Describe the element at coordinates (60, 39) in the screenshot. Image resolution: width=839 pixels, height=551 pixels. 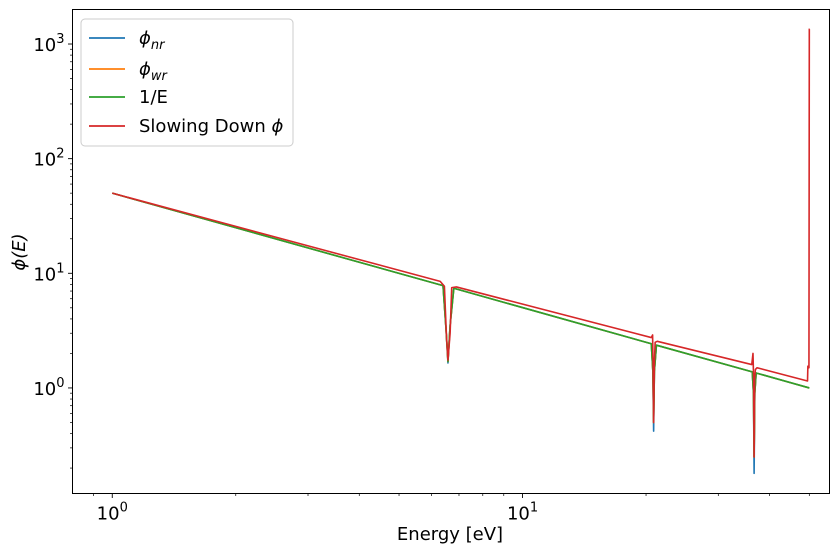
I see `y-tick-exponent: 3` at that location.